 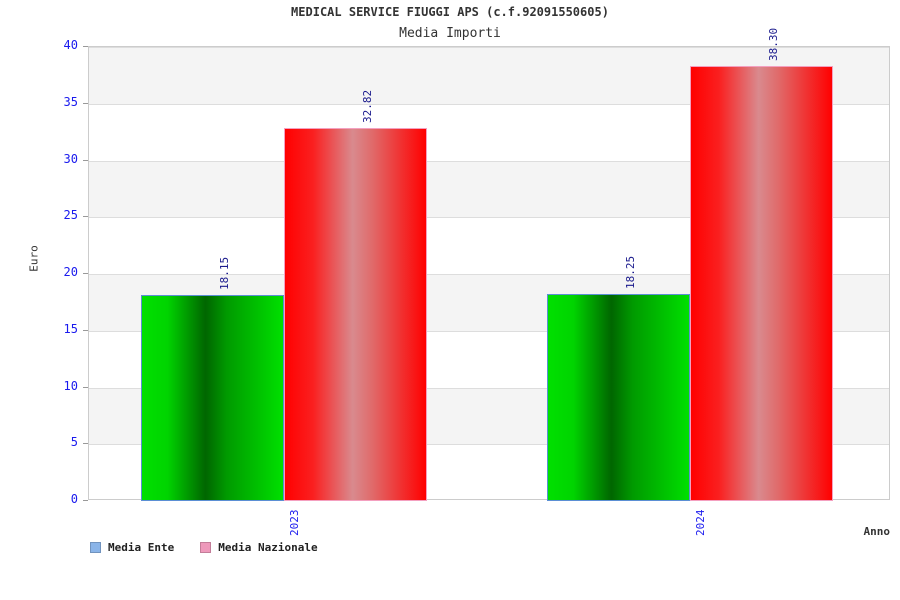 I want to click on y-axis-tick-label: 40, so click(x=70, y=45).